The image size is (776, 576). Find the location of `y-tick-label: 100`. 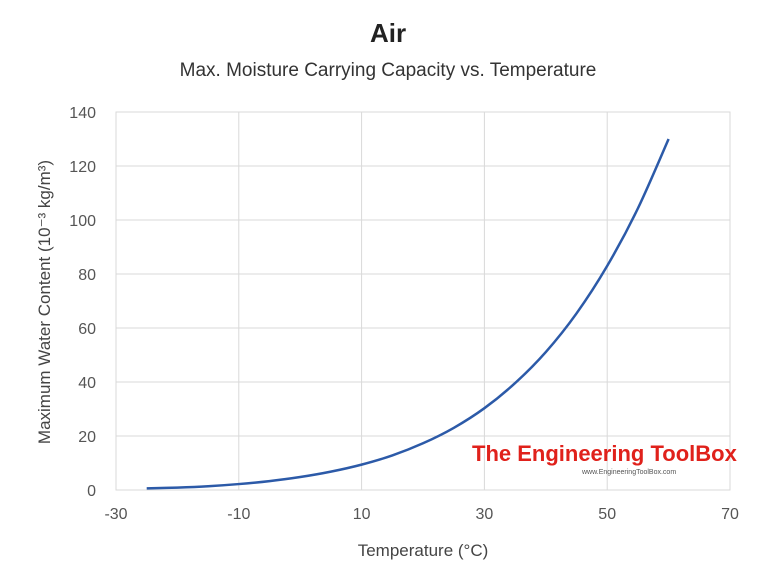

y-tick-label: 100 is located at coordinates (82, 221).